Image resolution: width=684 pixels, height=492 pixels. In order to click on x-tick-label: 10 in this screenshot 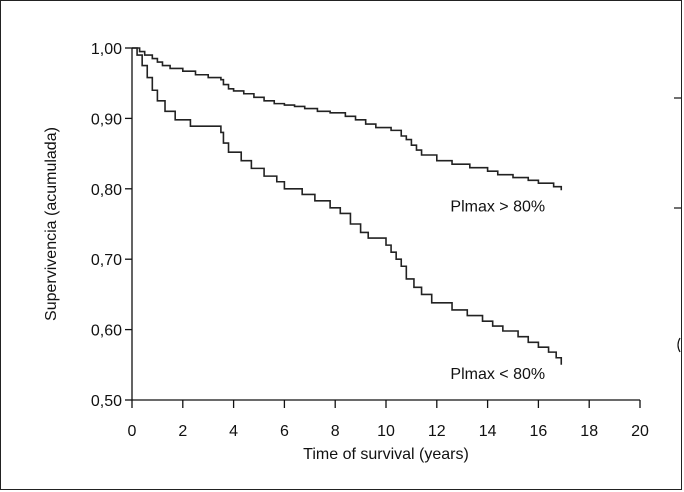, I will do `click(386, 431)`.